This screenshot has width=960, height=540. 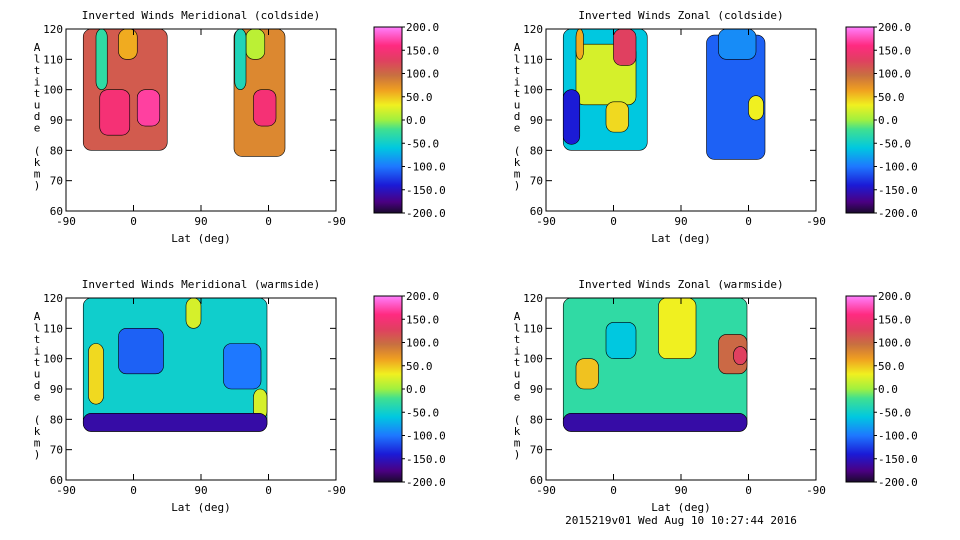 I want to click on colorbar-tick-label: 100.0, so click(x=422, y=343).